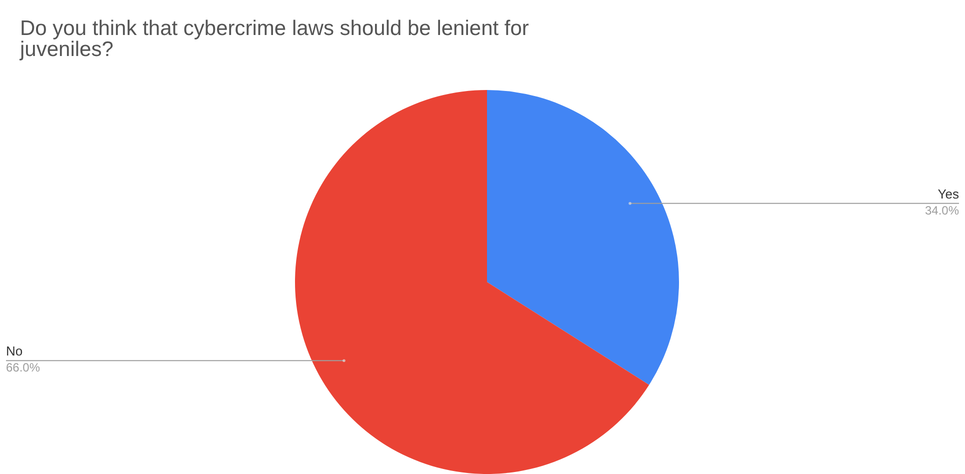 The image size is (965, 474). I want to click on slice-label: Yes, so click(949, 194).